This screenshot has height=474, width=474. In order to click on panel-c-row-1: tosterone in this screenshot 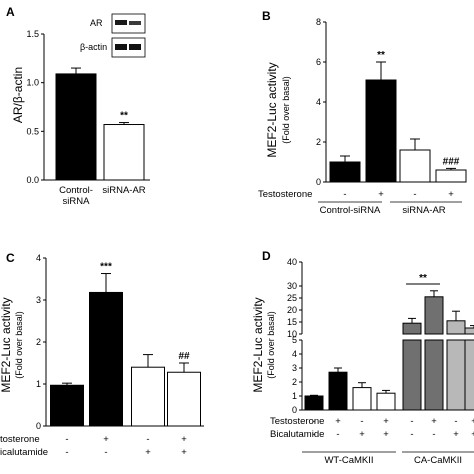, I will do `click(20, 439)`.